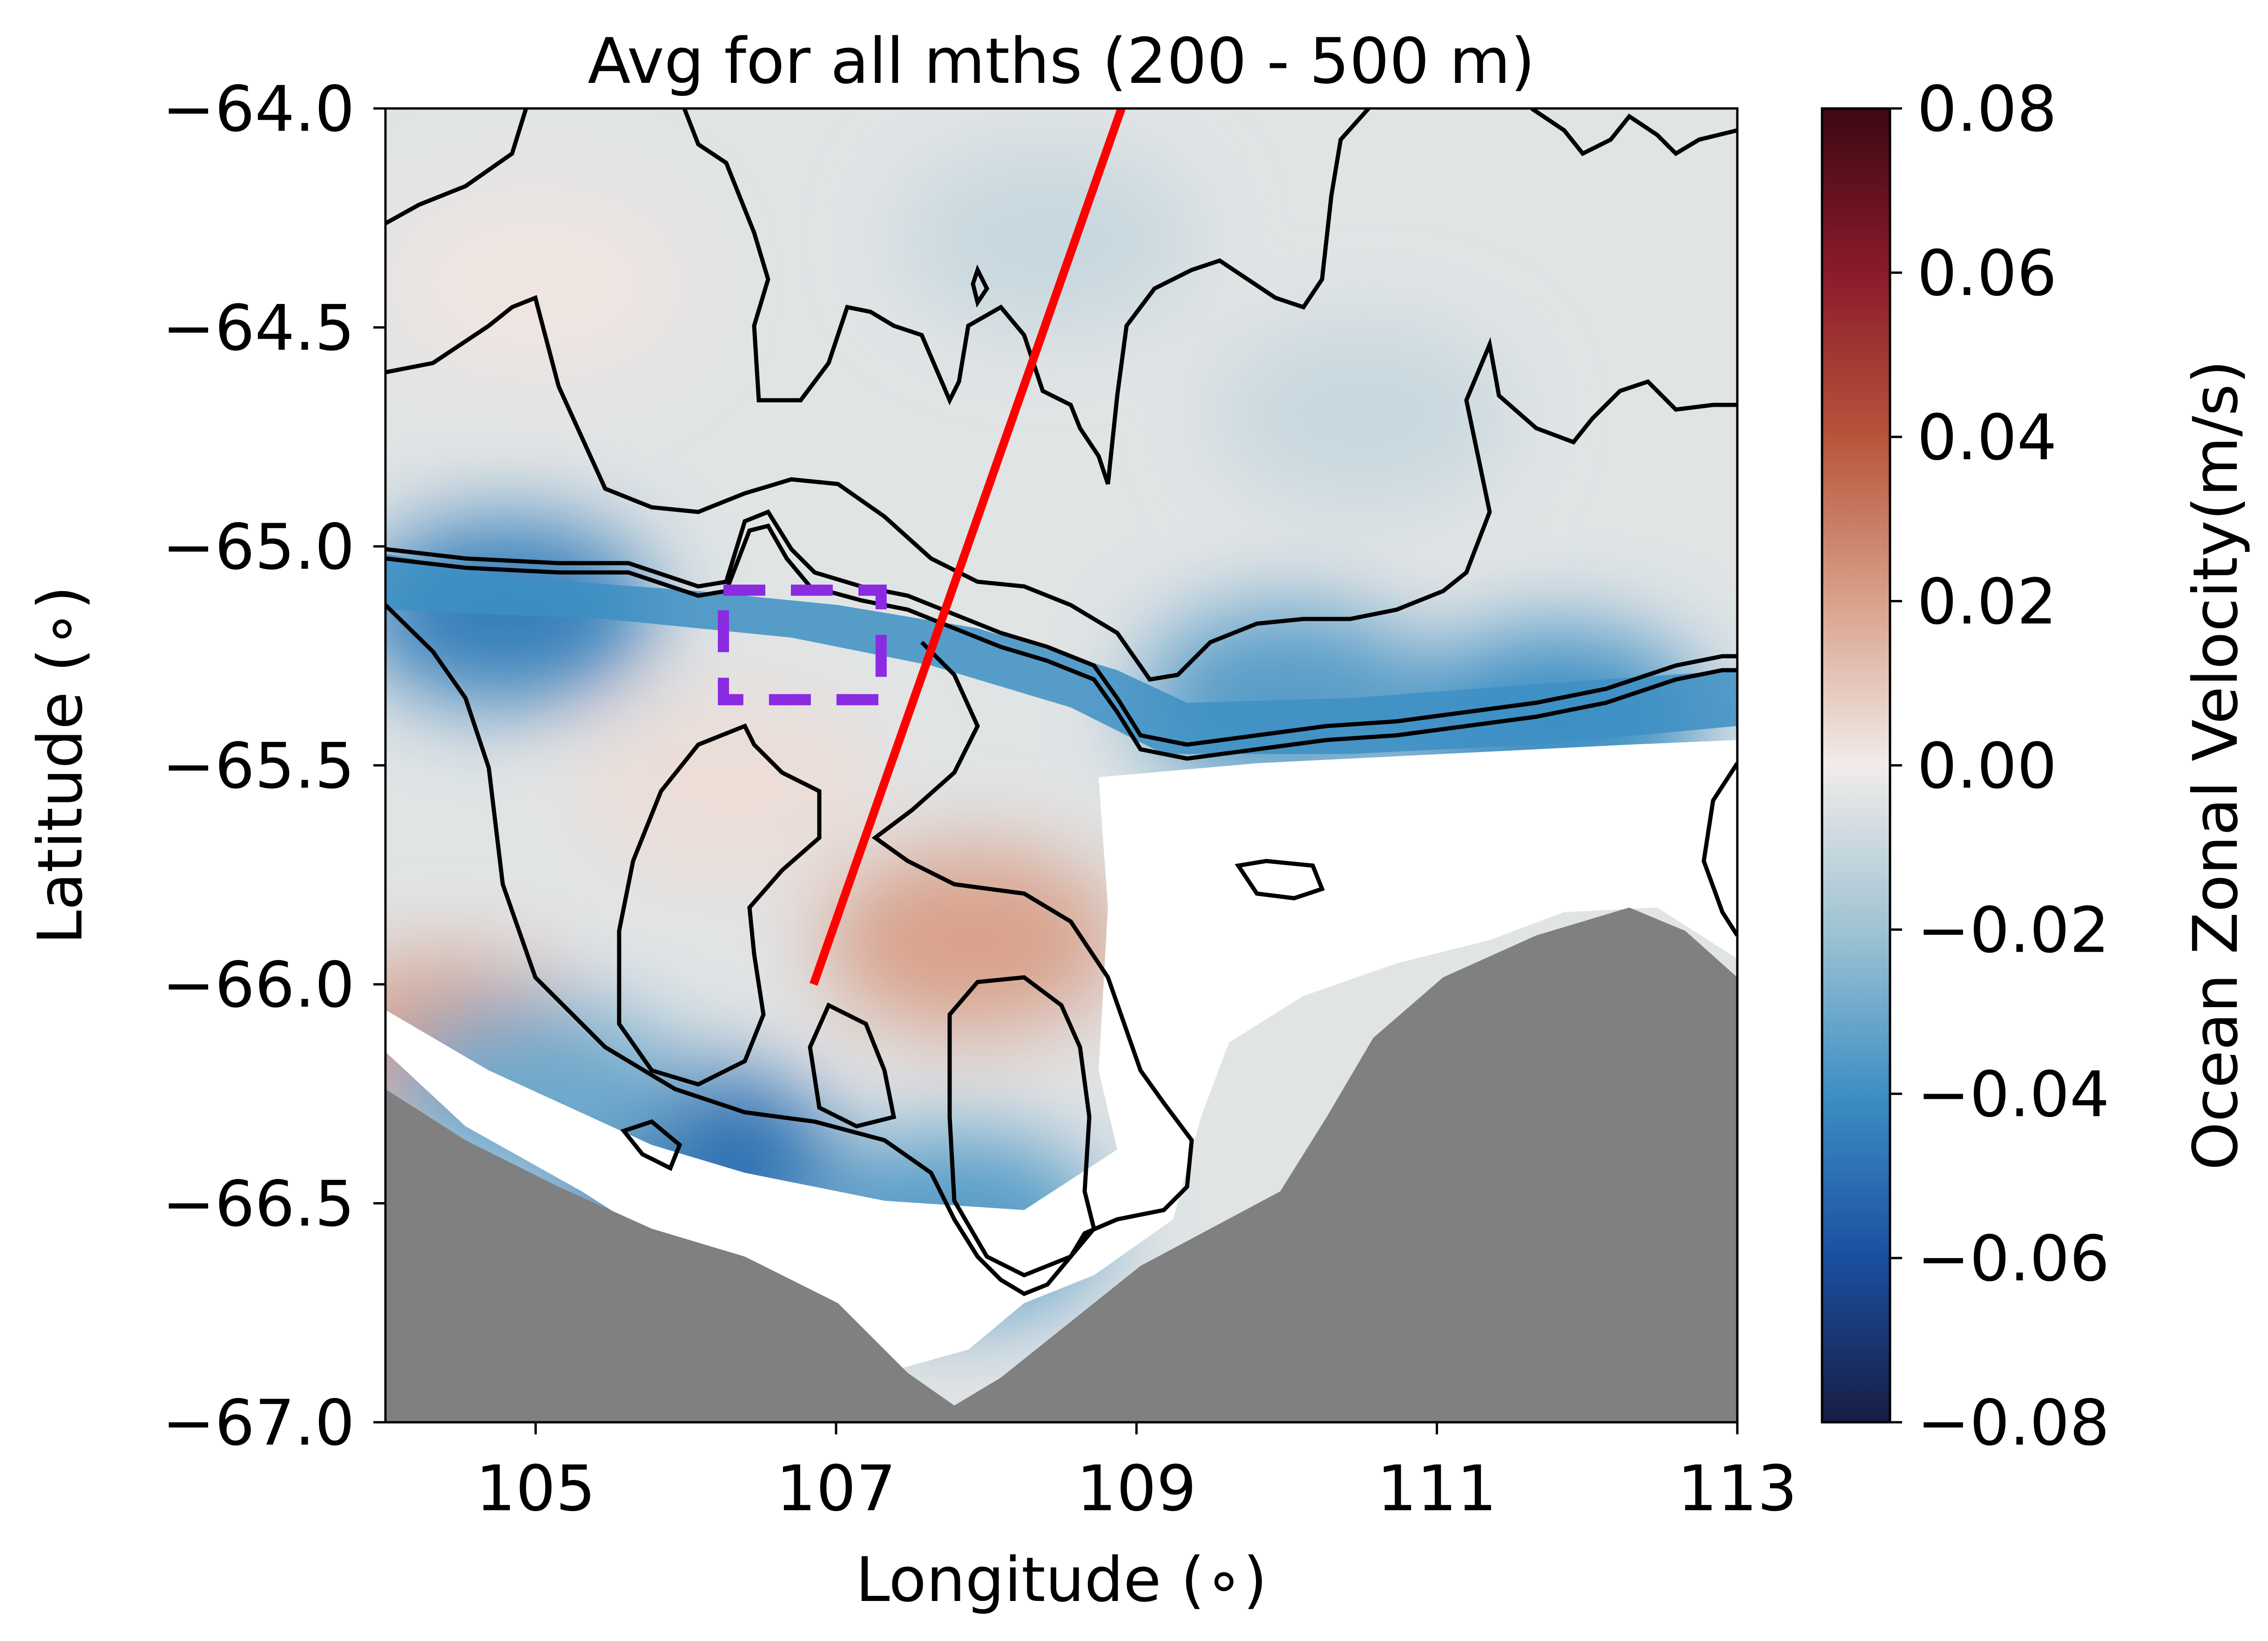  What do you see at coordinates (258, 766) in the screenshot?
I see `y-tick-label: −65.5` at bounding box center [258, 766].